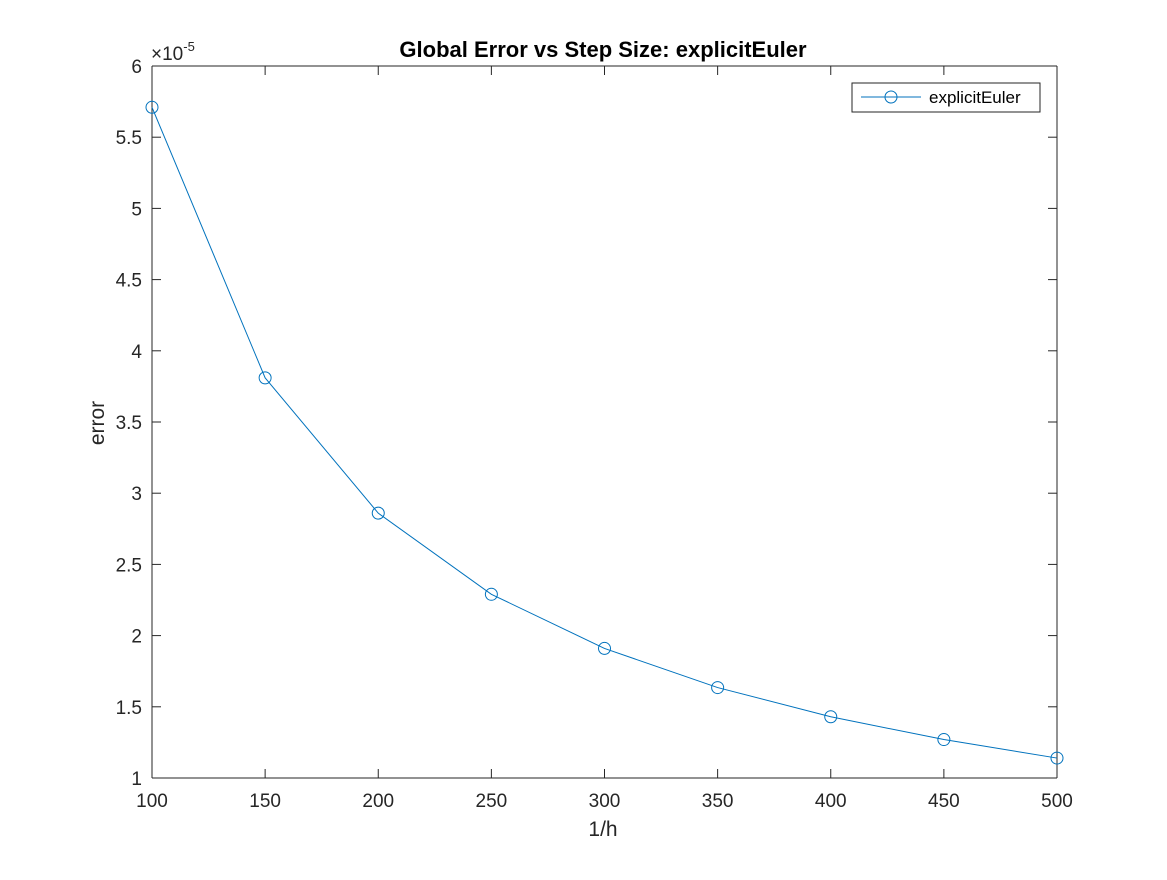 The image size is (1167, 880). Describe the element at coordinates (831, 801) in the screenshot. I see `x-tick-label: 400` at that location.